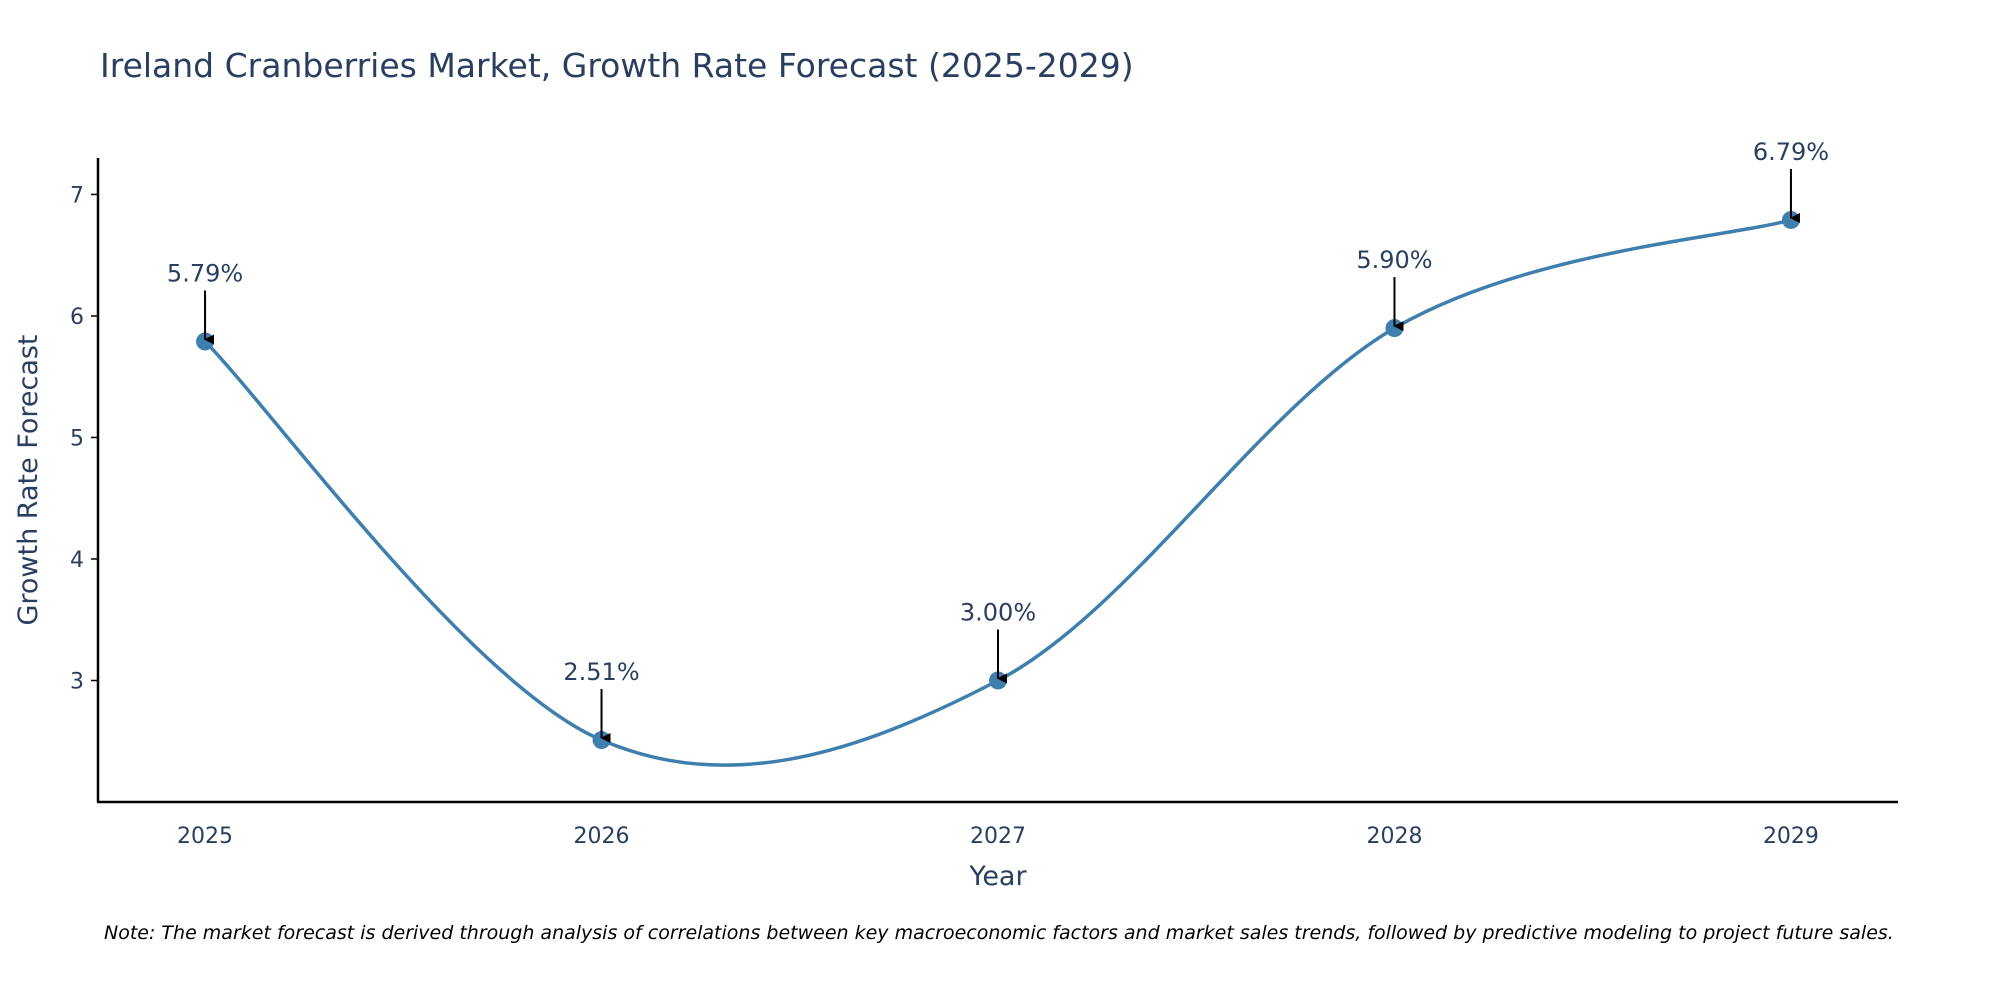  I want to click on x-tick-label: 2029, so click(1791, 836).